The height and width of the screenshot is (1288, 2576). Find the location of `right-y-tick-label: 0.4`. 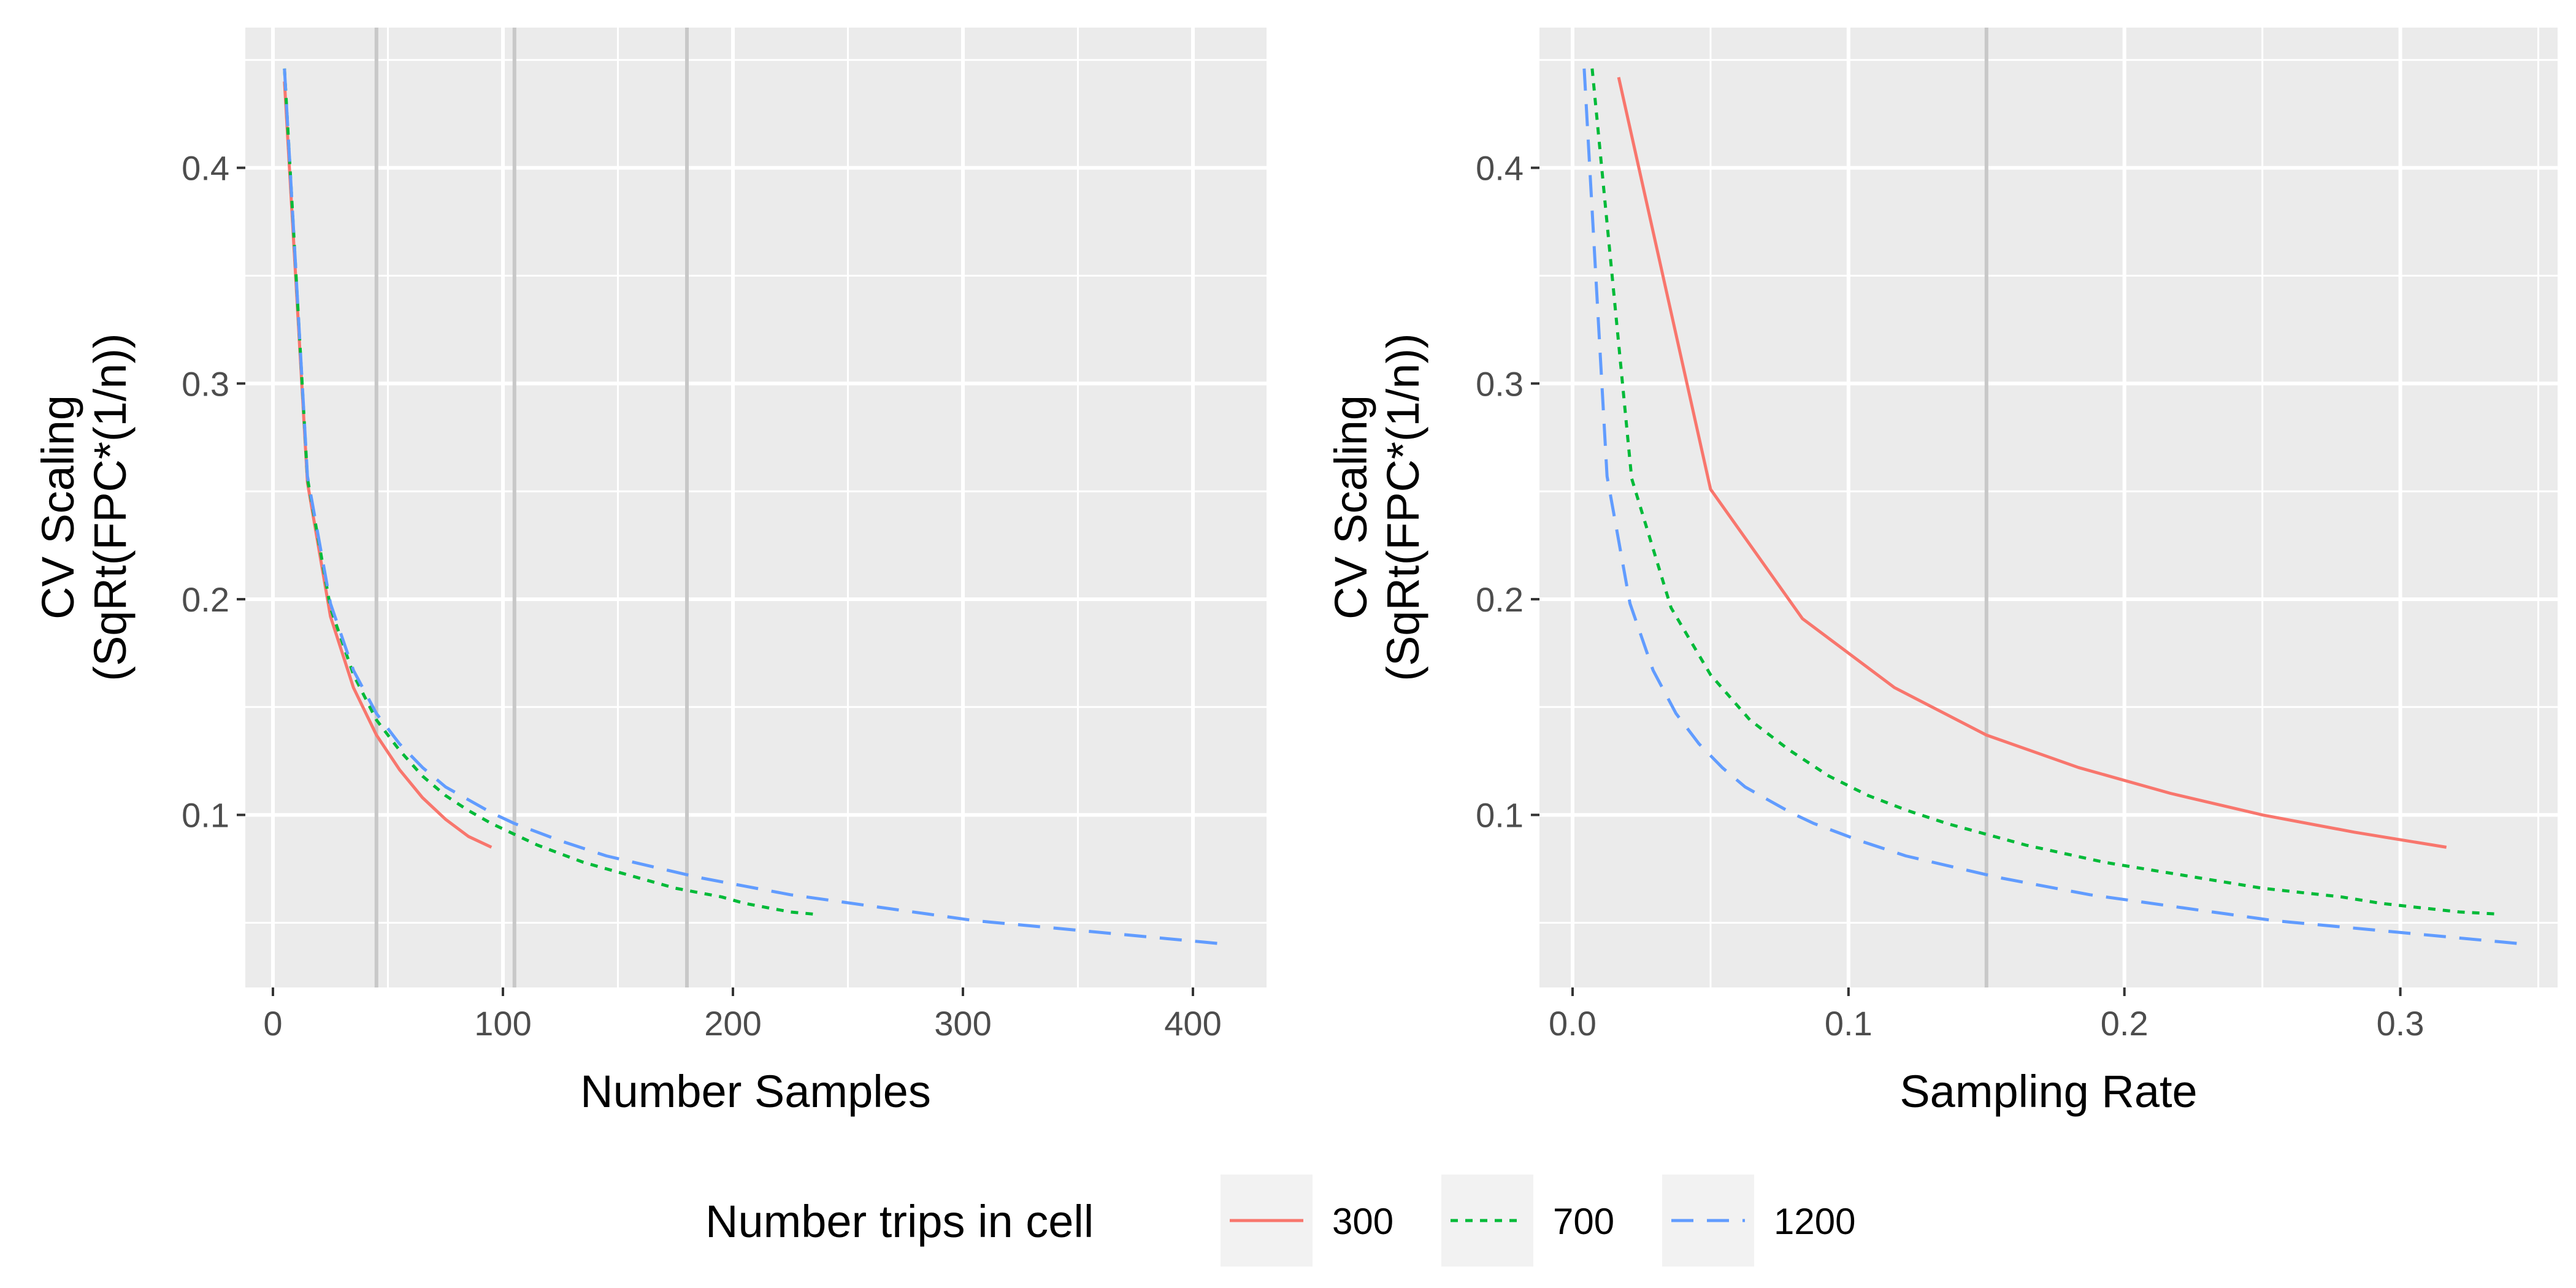

right-y-tick-label: 0.4 is located at coordinates (1500, 168).